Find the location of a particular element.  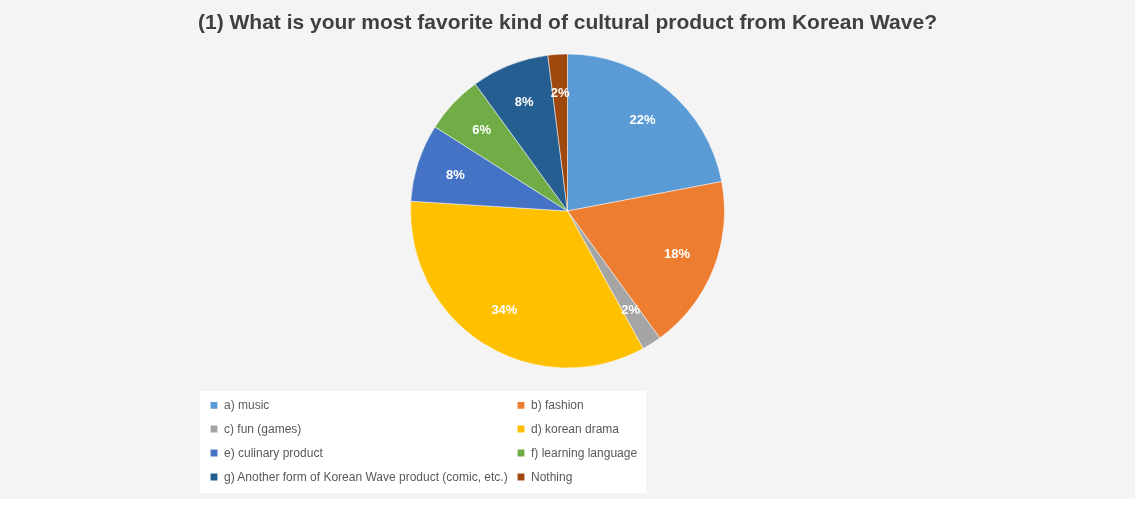

data-label: 18% is located at coordinates (677, 254).